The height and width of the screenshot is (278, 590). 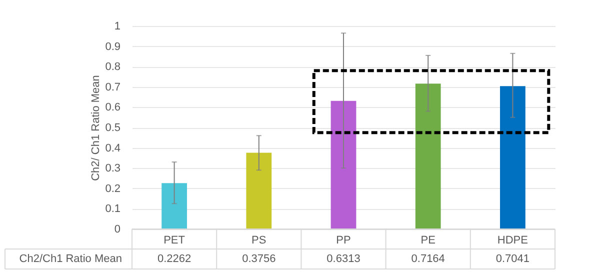 What do you see at coordinates (259, 259) in the screenshot?
I see `data-label: 0.3756` at bounding box center [259, 259].